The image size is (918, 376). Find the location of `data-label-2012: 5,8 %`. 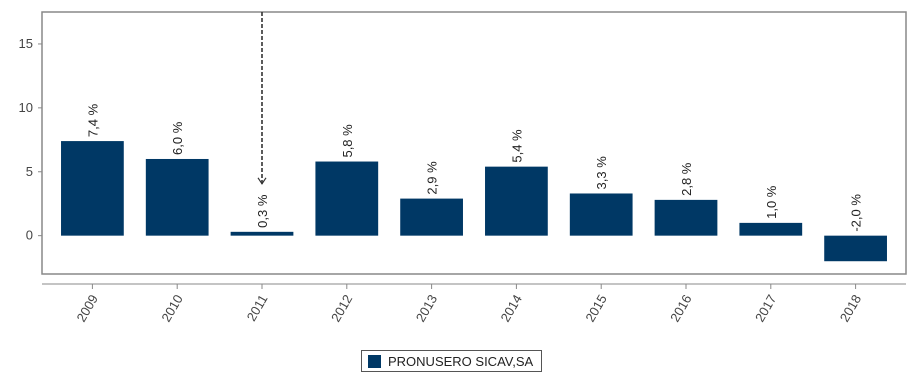

data-label-2012: 5,8 % is located at coordinates (347, 141).